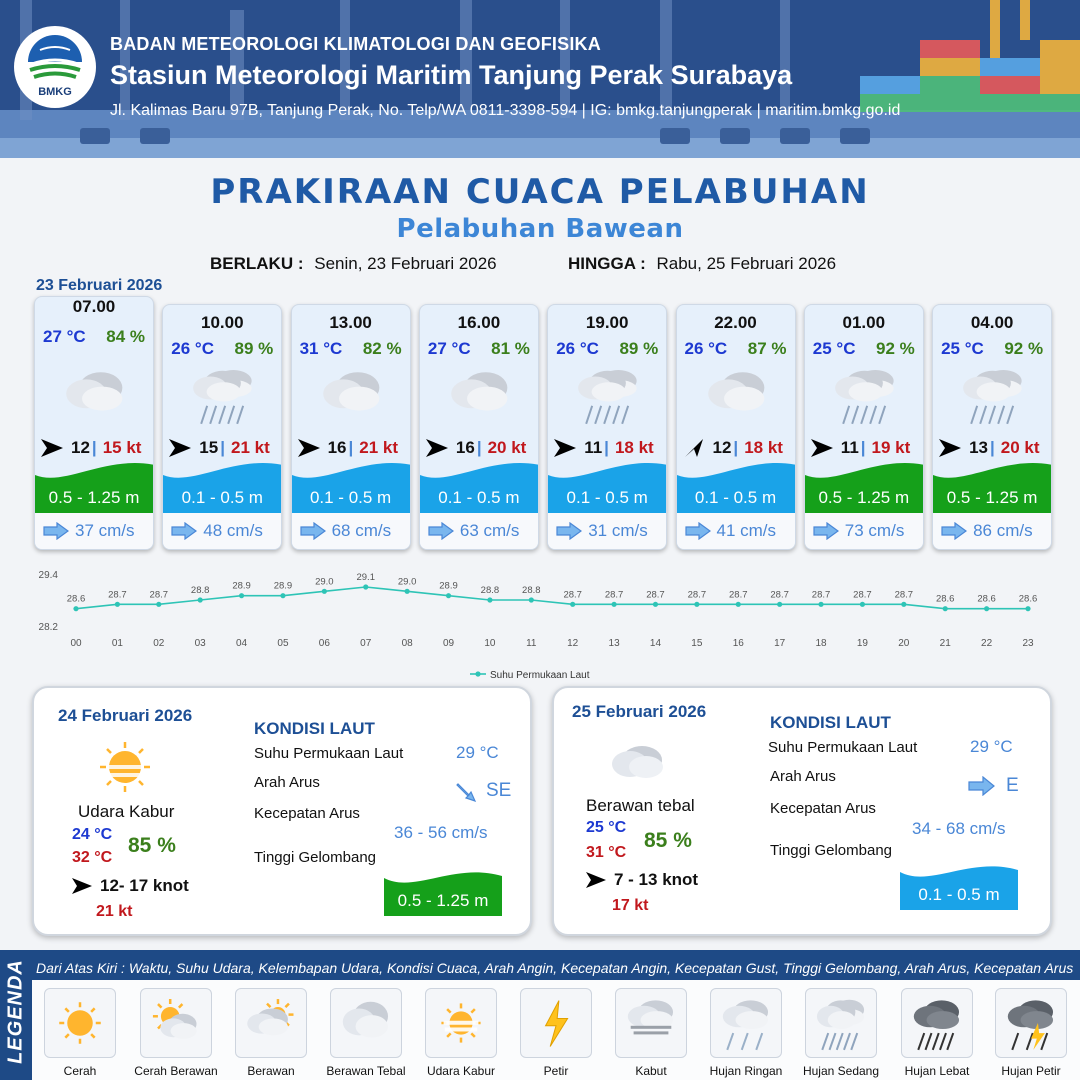 This screenshot has height=1080, width=1080. Describe the element at coordinates (763, 447) in the screenshot. I see `gust-speed: 18 kt` at that location.